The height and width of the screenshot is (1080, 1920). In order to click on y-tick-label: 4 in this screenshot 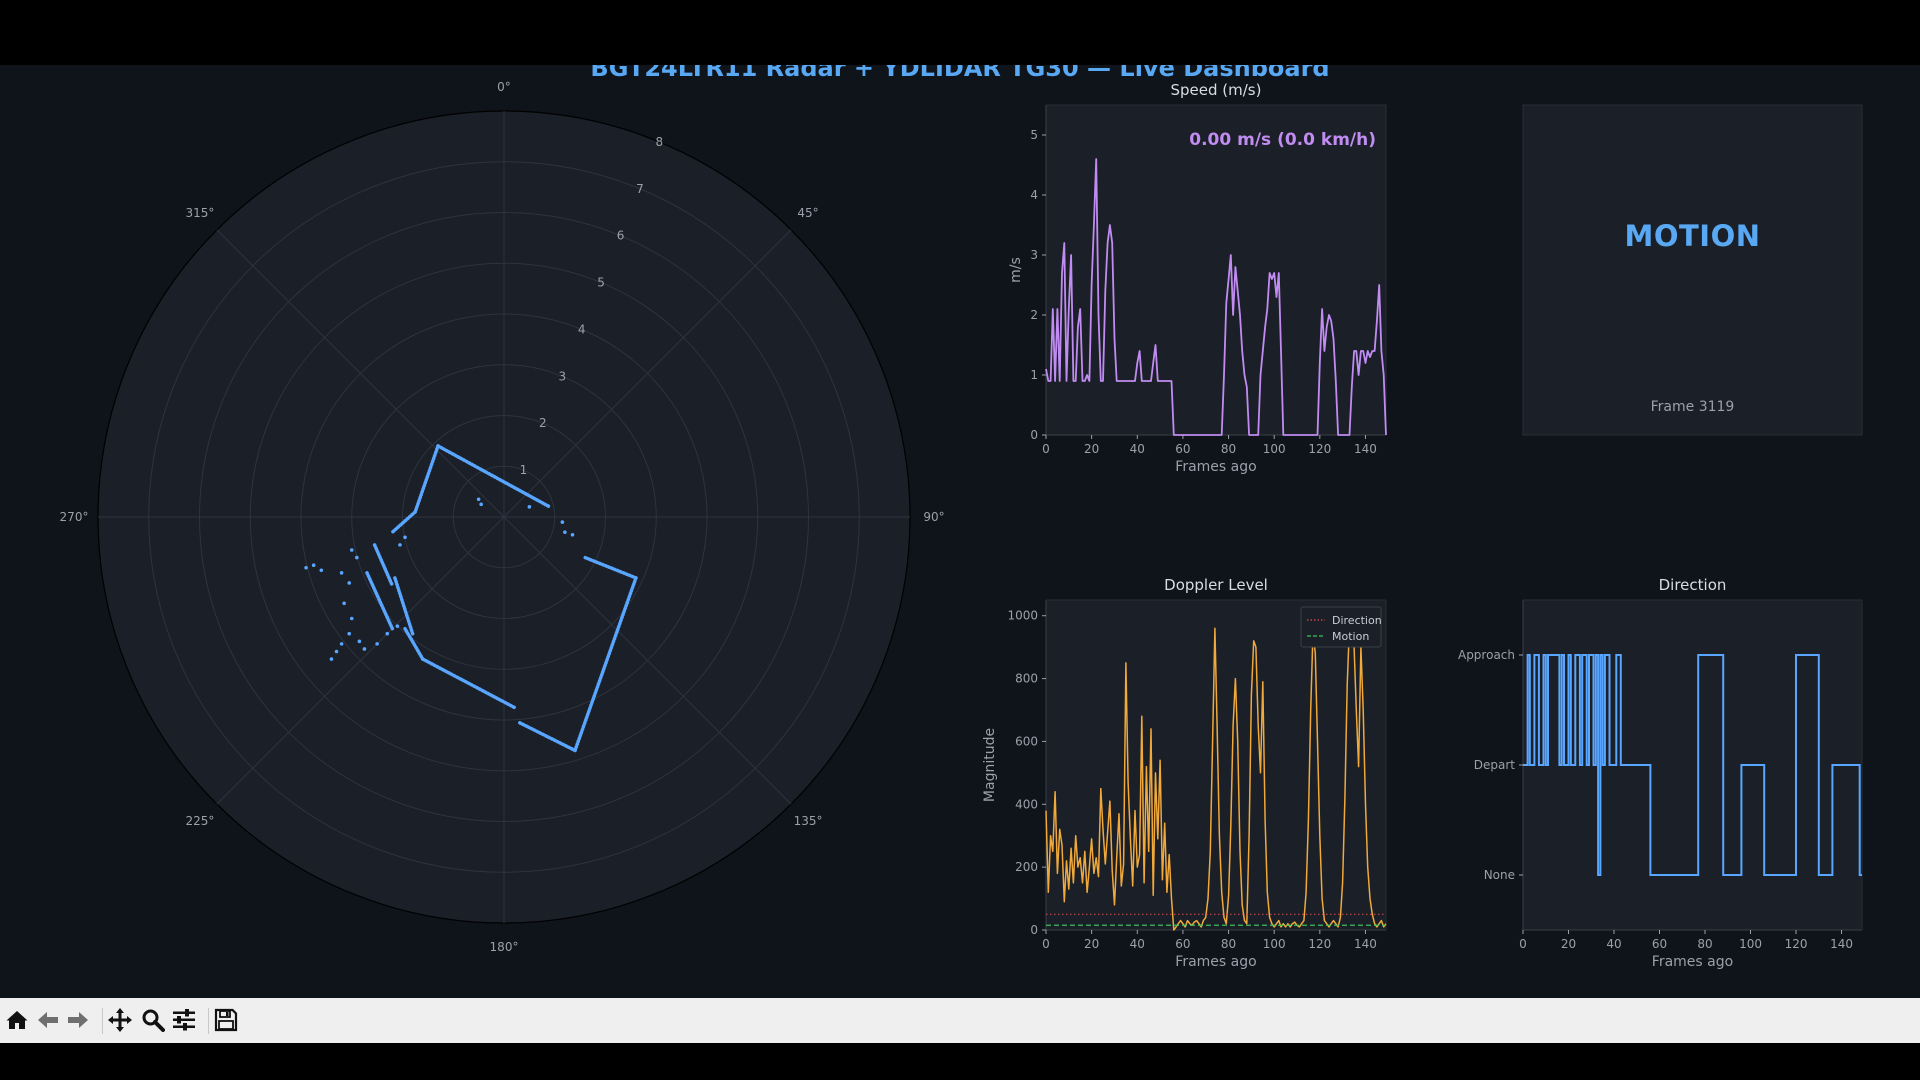, I will do `click(1034, 195)`.